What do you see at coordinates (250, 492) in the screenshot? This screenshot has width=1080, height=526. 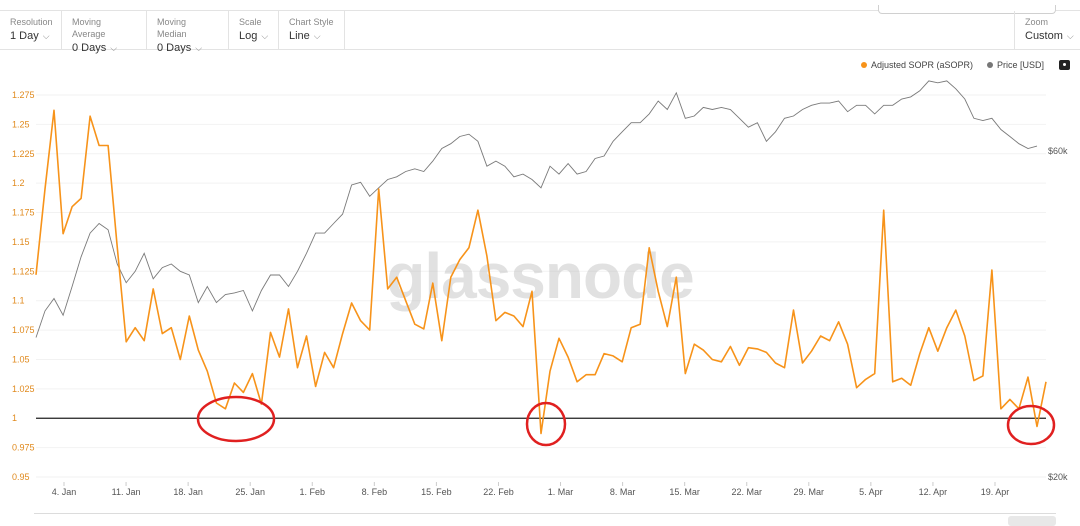 I see `x-tick-label: 25. Jan` at bounding box center [250, 492].